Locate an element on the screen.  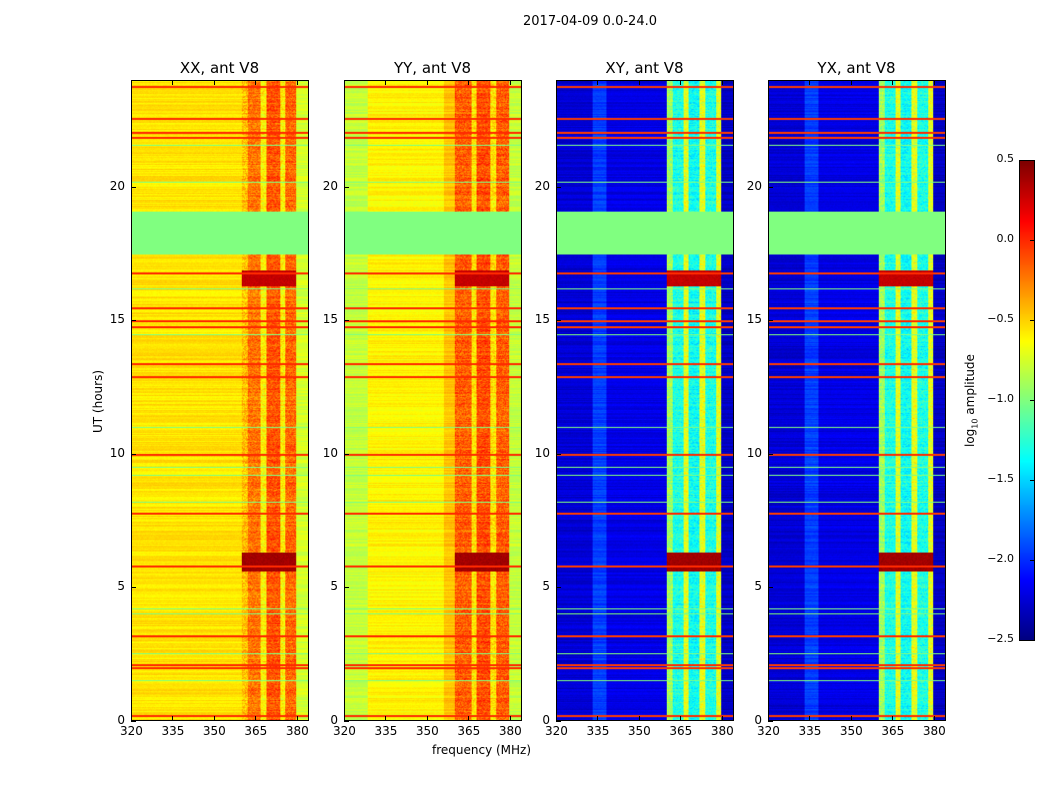
panel-title-2: XY, ant V8 is located at coordinates (644, 68).